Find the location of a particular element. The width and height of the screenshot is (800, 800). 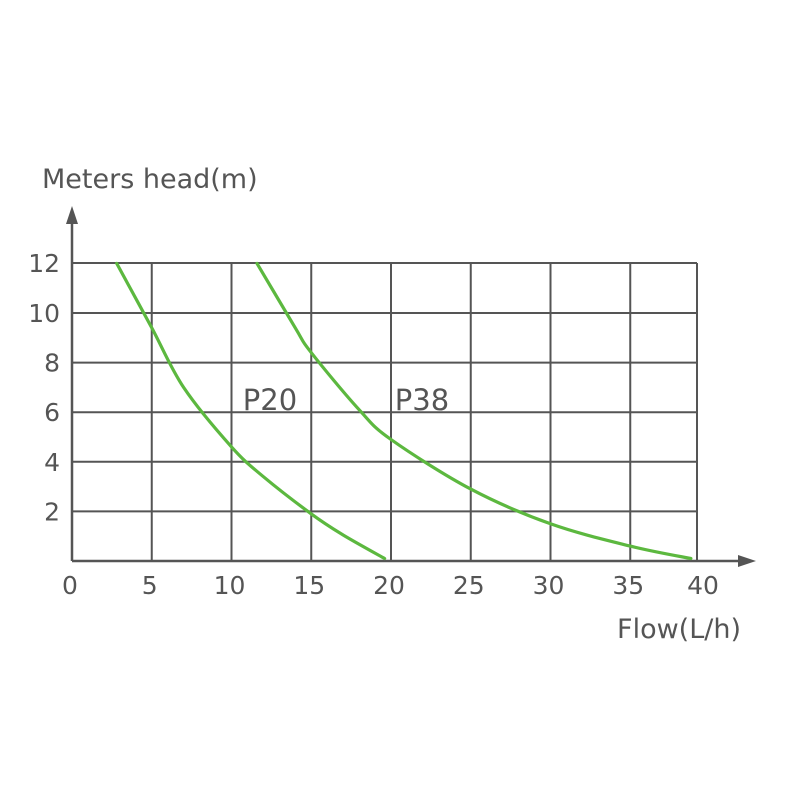

y-tick-label: 2 is located at coordinates (52, 511).